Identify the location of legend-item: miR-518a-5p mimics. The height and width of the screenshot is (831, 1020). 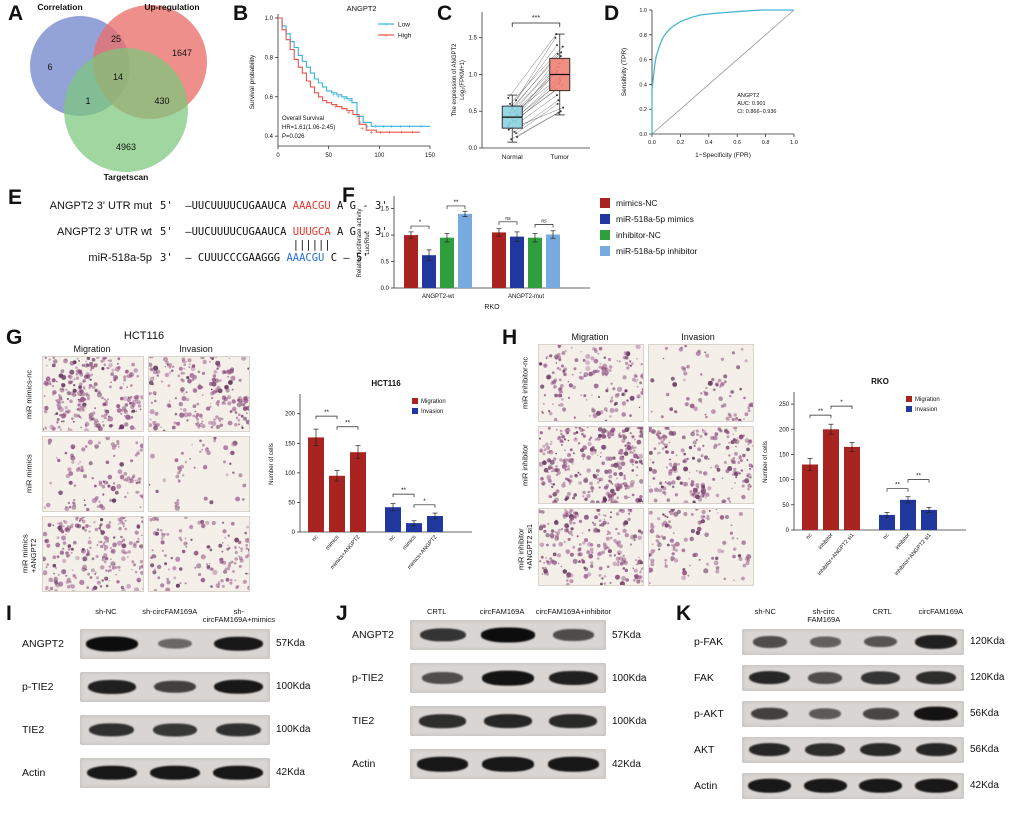
(648, 219).